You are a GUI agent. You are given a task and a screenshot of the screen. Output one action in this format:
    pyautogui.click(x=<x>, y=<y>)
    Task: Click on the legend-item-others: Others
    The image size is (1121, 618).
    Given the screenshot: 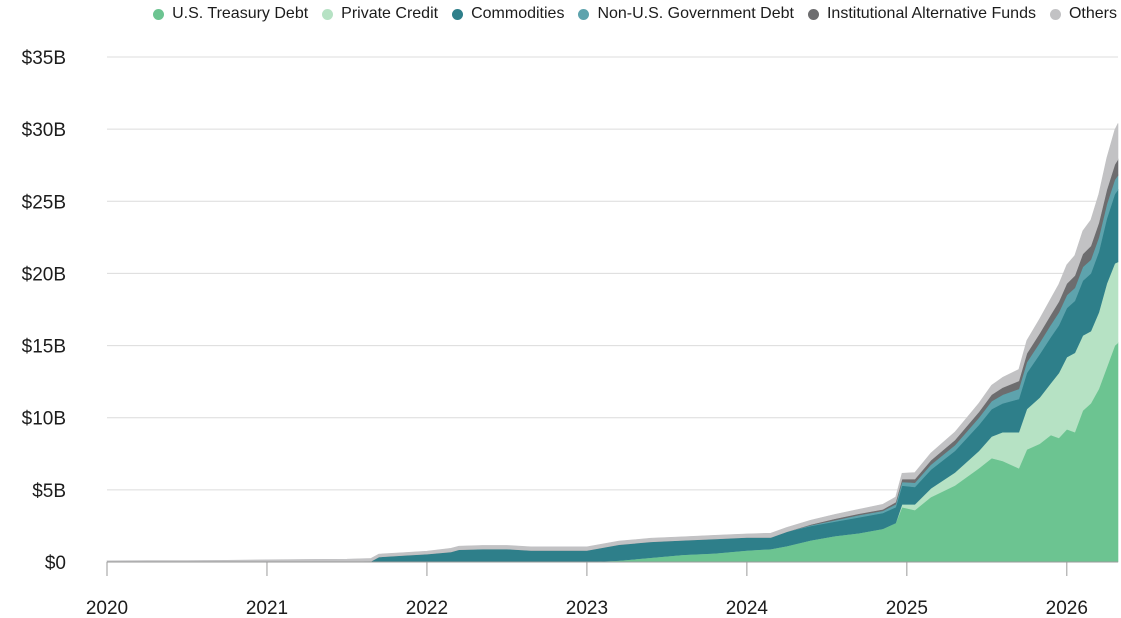 What is the action you would take?
    pyautogui.click(x=1083, y=14)
    